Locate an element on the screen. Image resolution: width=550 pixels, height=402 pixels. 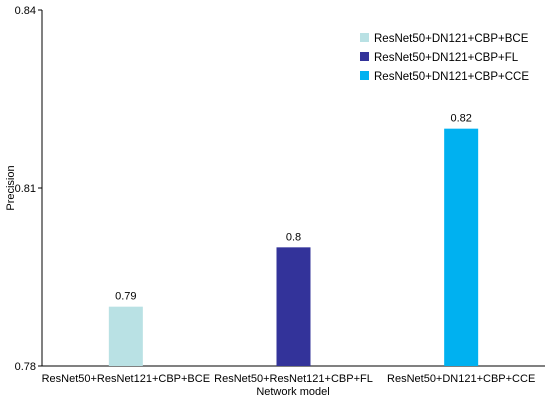
legend-label: ResNet50+DN121+CBP+FL is located at coordinates (446, 58).